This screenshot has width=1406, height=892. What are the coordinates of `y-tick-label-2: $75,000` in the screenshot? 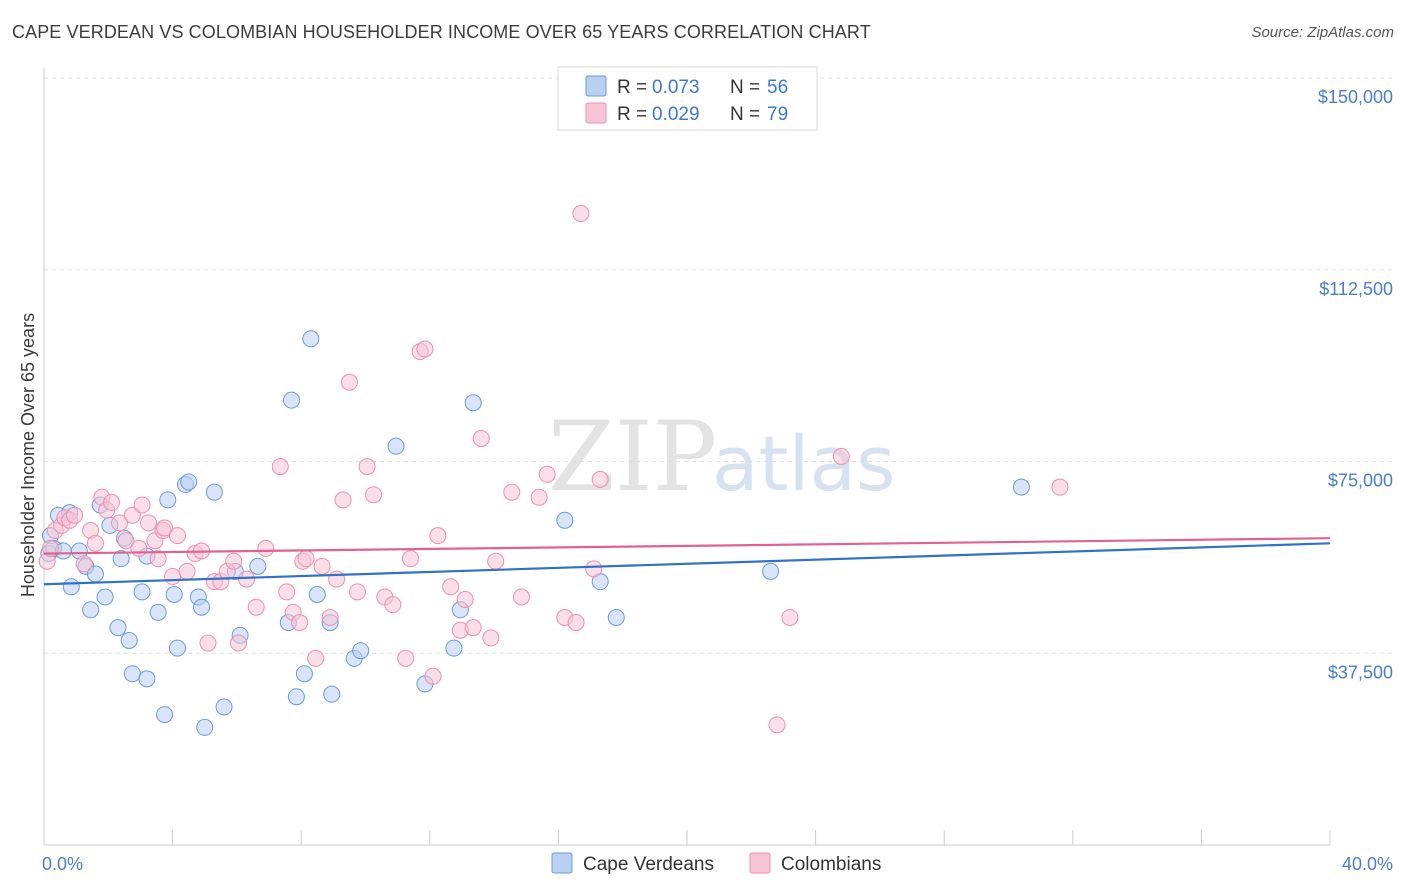 It's located at (1360, 481).